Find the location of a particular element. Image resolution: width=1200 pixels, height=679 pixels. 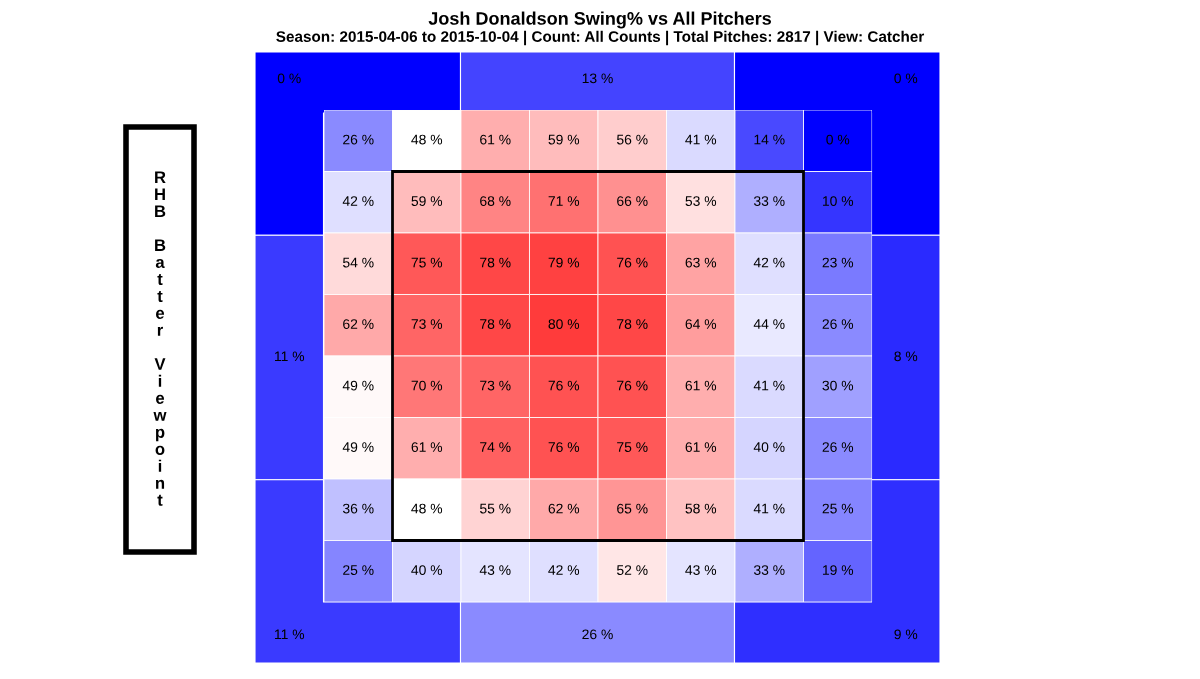

data-label: 79 % is located at coordinates (564, 262).